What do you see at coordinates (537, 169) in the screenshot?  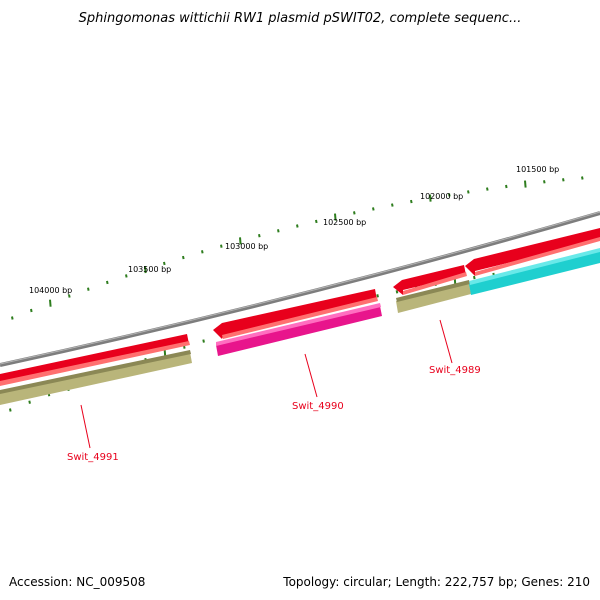 I see `bp-label-101500: 101500 bp` at bounding box center [537, 169].